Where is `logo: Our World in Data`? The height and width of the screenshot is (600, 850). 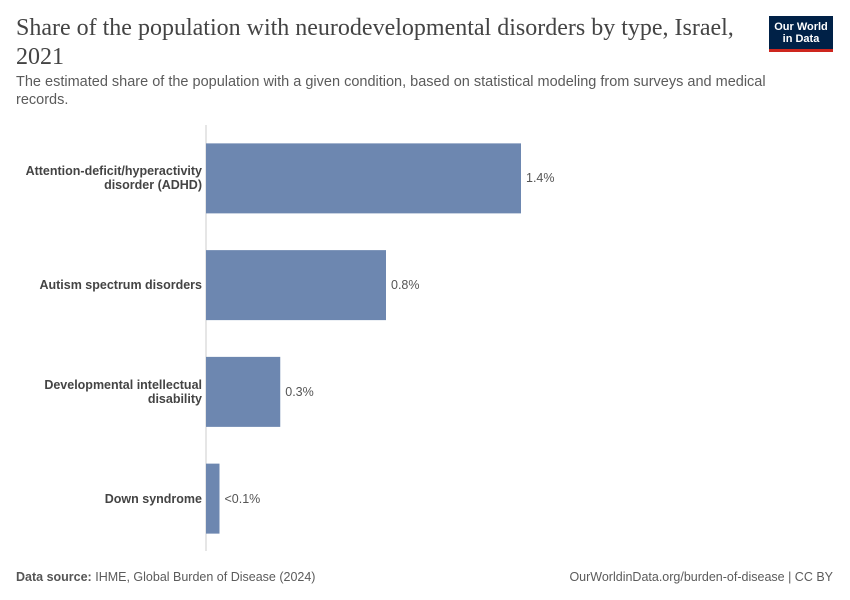
logo: Our World in Data is located at coordinates (801, 34).